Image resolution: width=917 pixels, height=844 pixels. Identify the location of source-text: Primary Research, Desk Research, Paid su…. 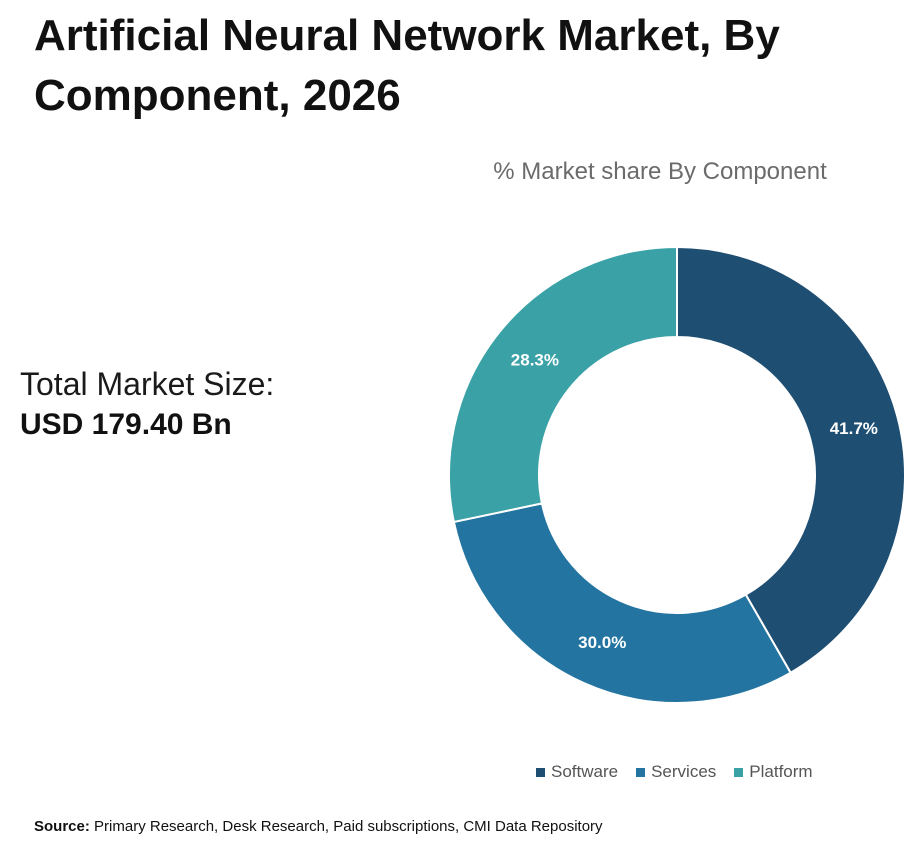
(348, 826).